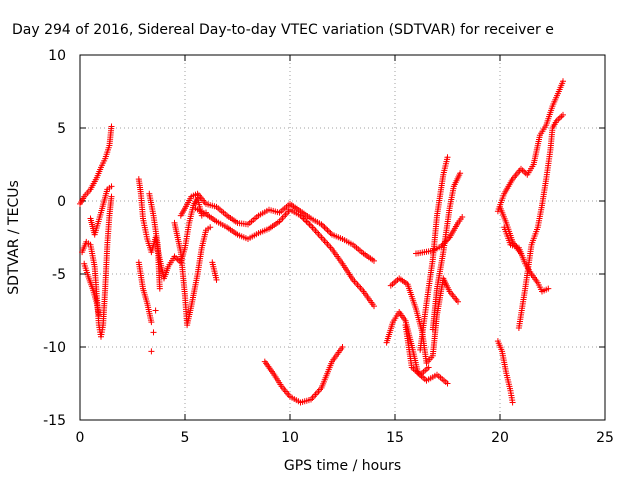 The width and height of the screenshot is (640, 480). I want to click on y-tick-label: -5, so click(59, 275).